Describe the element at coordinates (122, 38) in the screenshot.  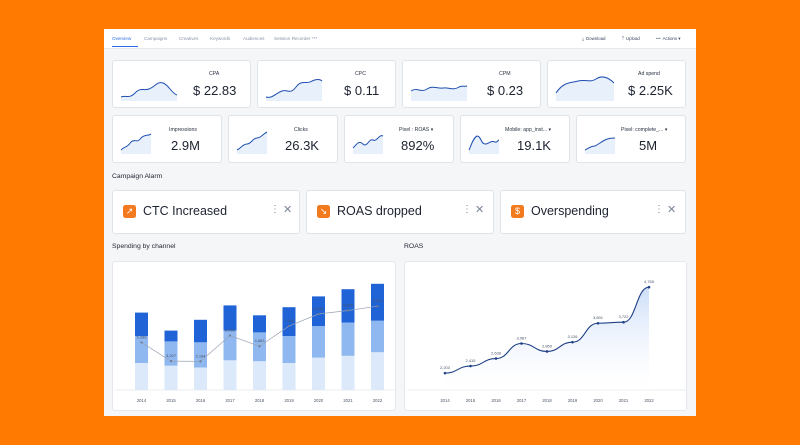
I see `tab-overview: Overview` at that location.